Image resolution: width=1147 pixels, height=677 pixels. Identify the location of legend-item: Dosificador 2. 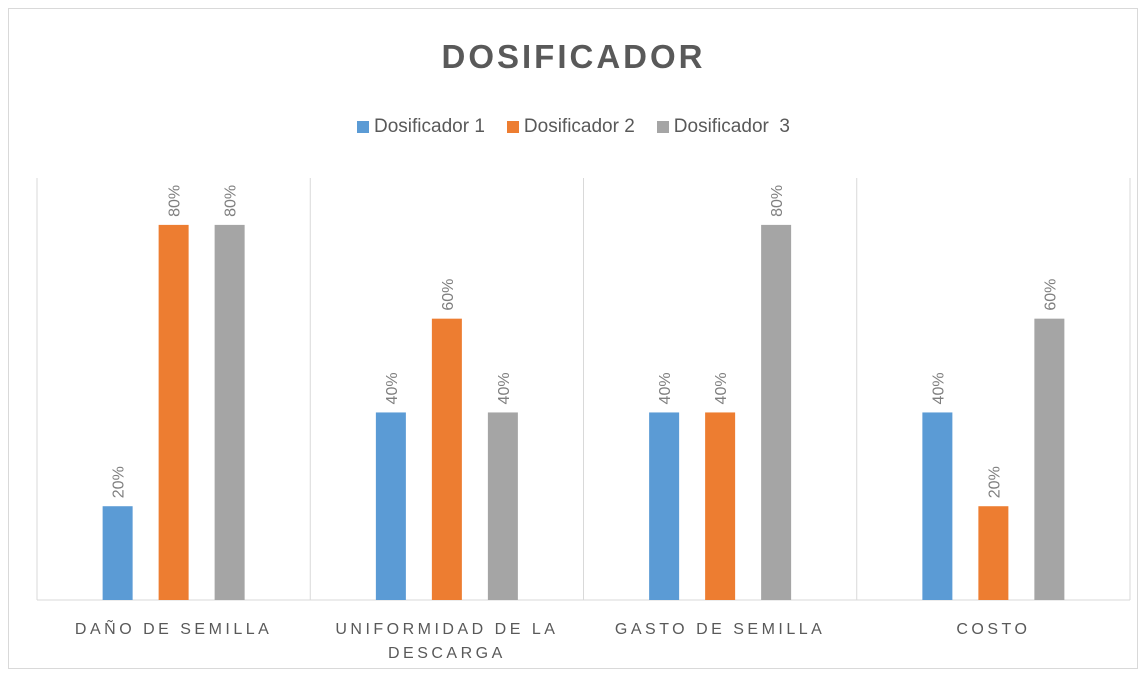
(570, 127).